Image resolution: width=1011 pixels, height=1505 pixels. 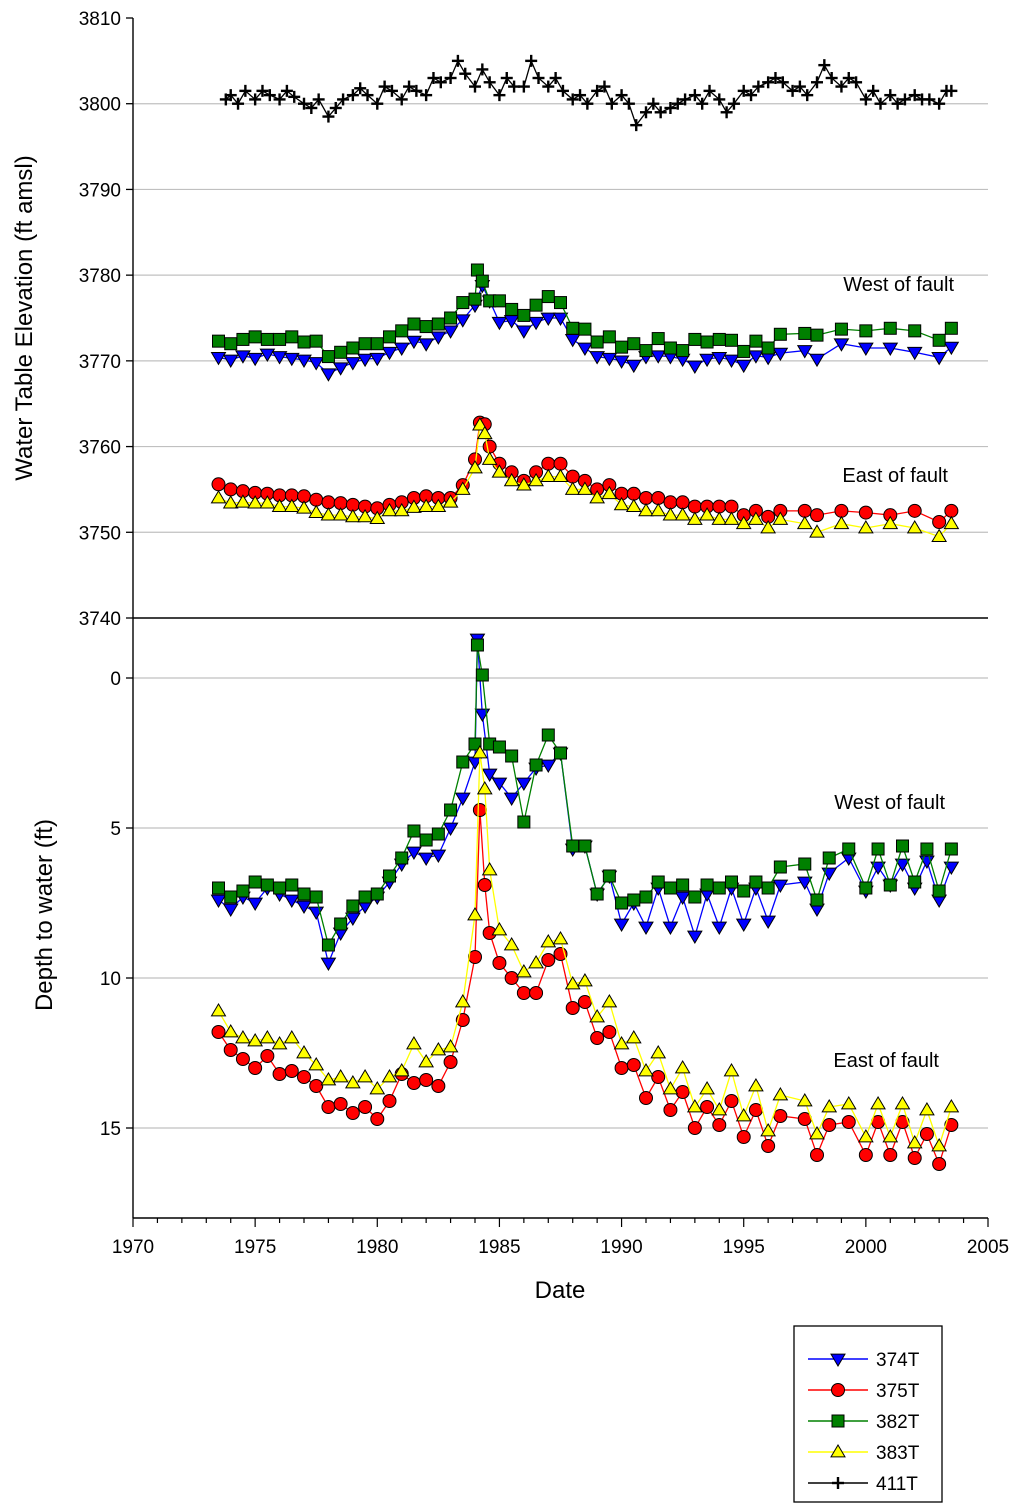 I want to click on x-tick-label: 1970, so click(x=133, y=1247).